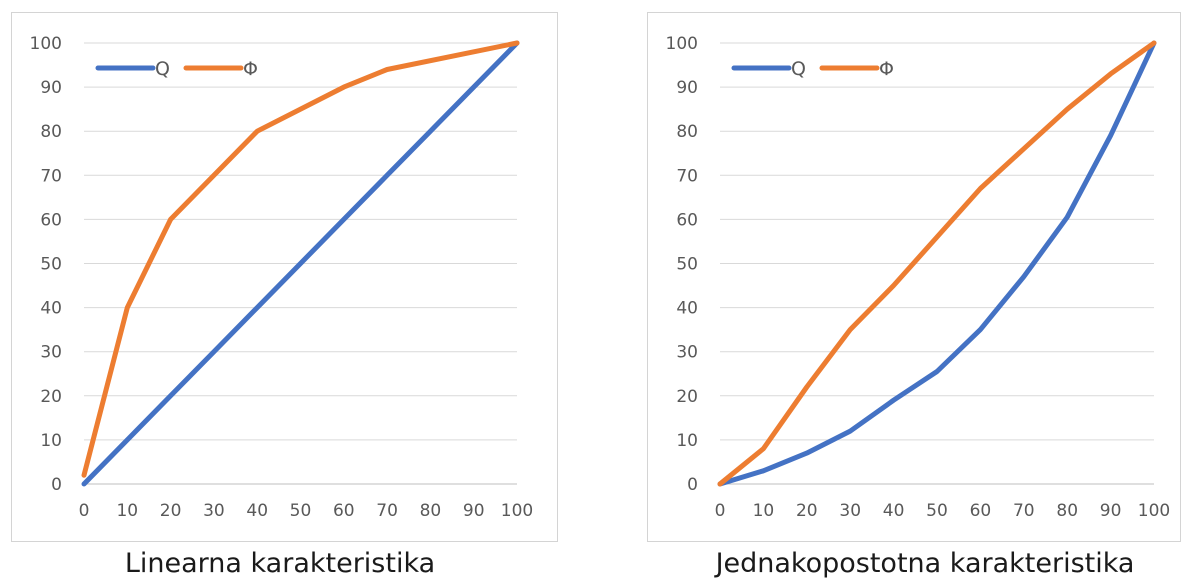 This screenshot has height=585, width=1186. I want to click on chart-caption: Jednakopostotna karakteristika, so click(925, 563).